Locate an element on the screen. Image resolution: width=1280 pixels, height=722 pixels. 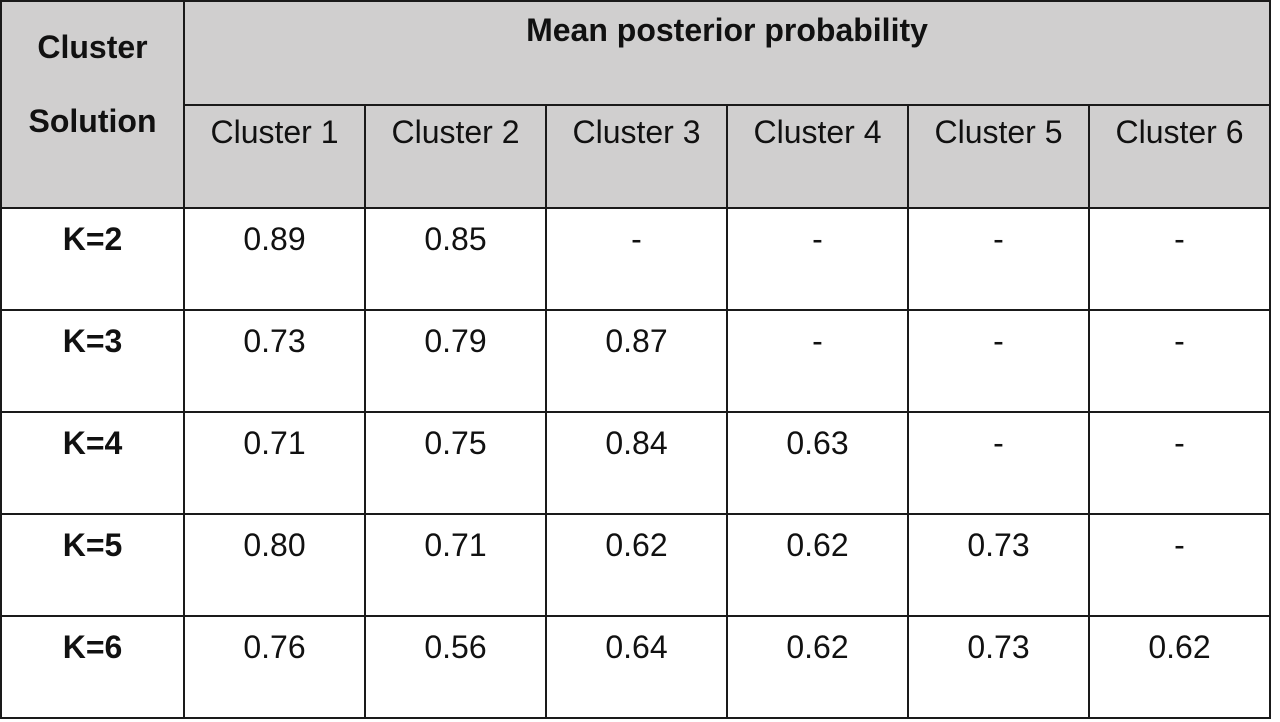
table-cell: 0.89 is located at coordinates (274, 259).